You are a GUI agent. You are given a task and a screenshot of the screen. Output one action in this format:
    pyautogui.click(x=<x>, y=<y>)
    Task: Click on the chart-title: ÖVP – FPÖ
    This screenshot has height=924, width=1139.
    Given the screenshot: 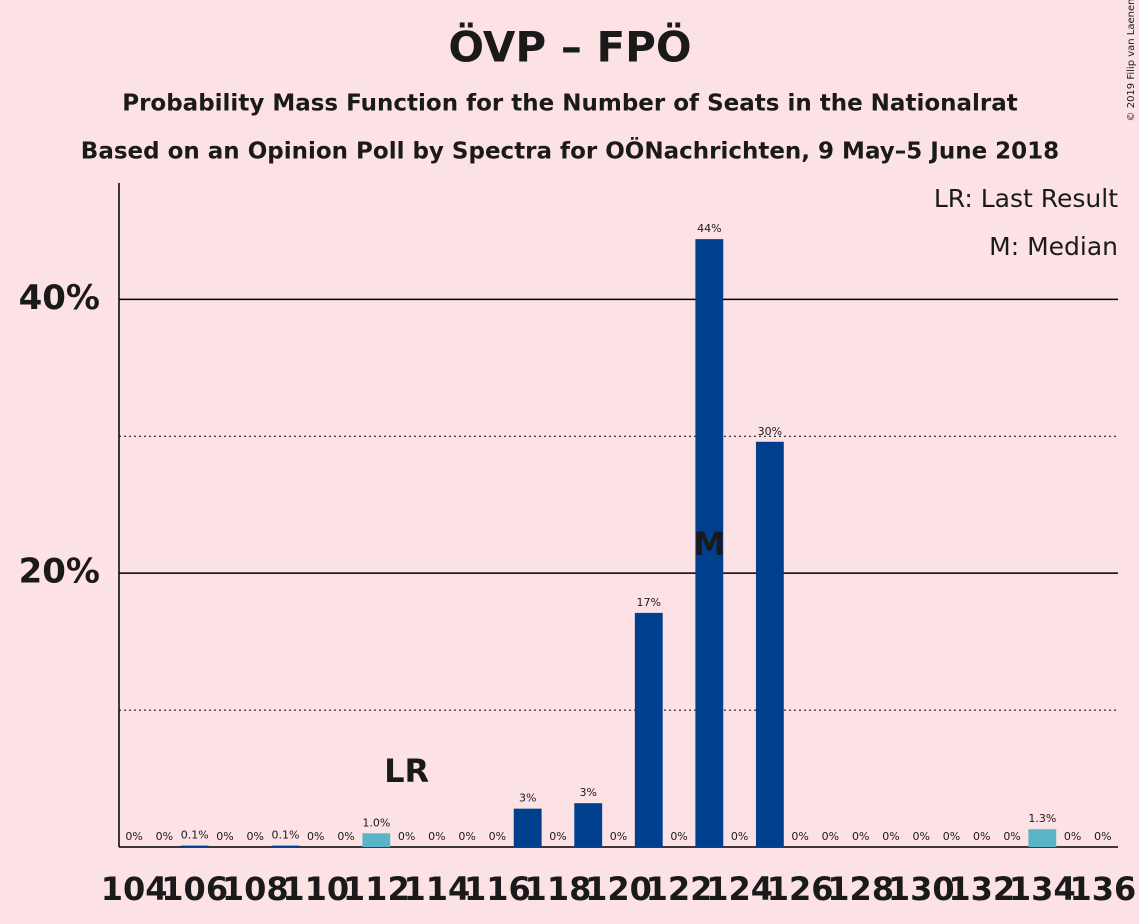 What is the action you would take?
    pyautogui.click(x=569, y=47)
    